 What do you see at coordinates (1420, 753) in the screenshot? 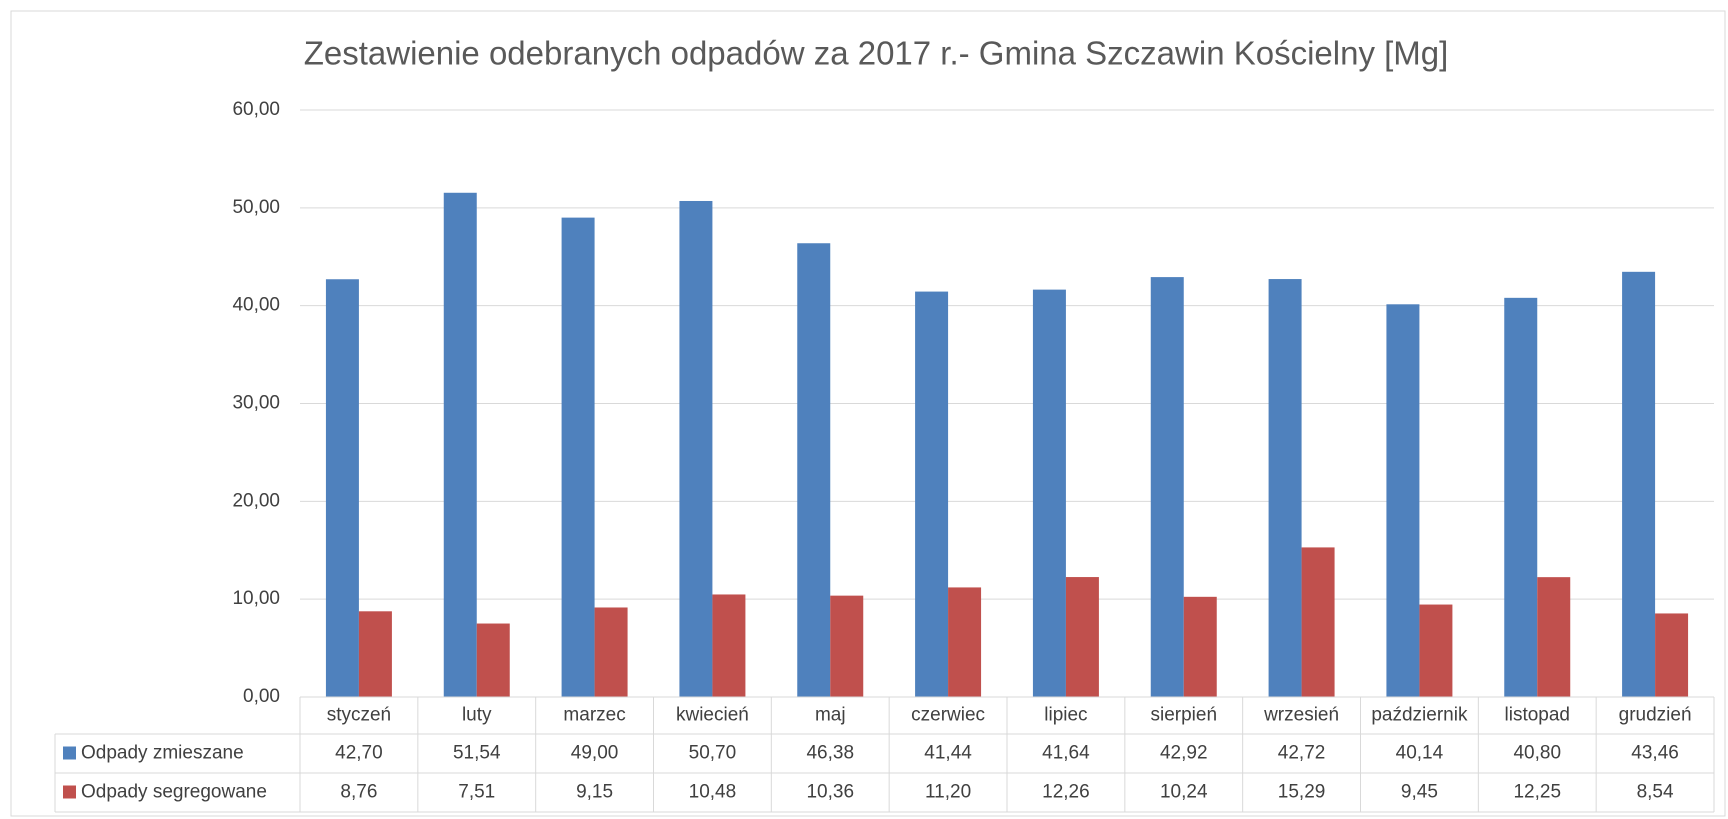
I see `data-label: 40,14` at bounding box center [1420, 753].